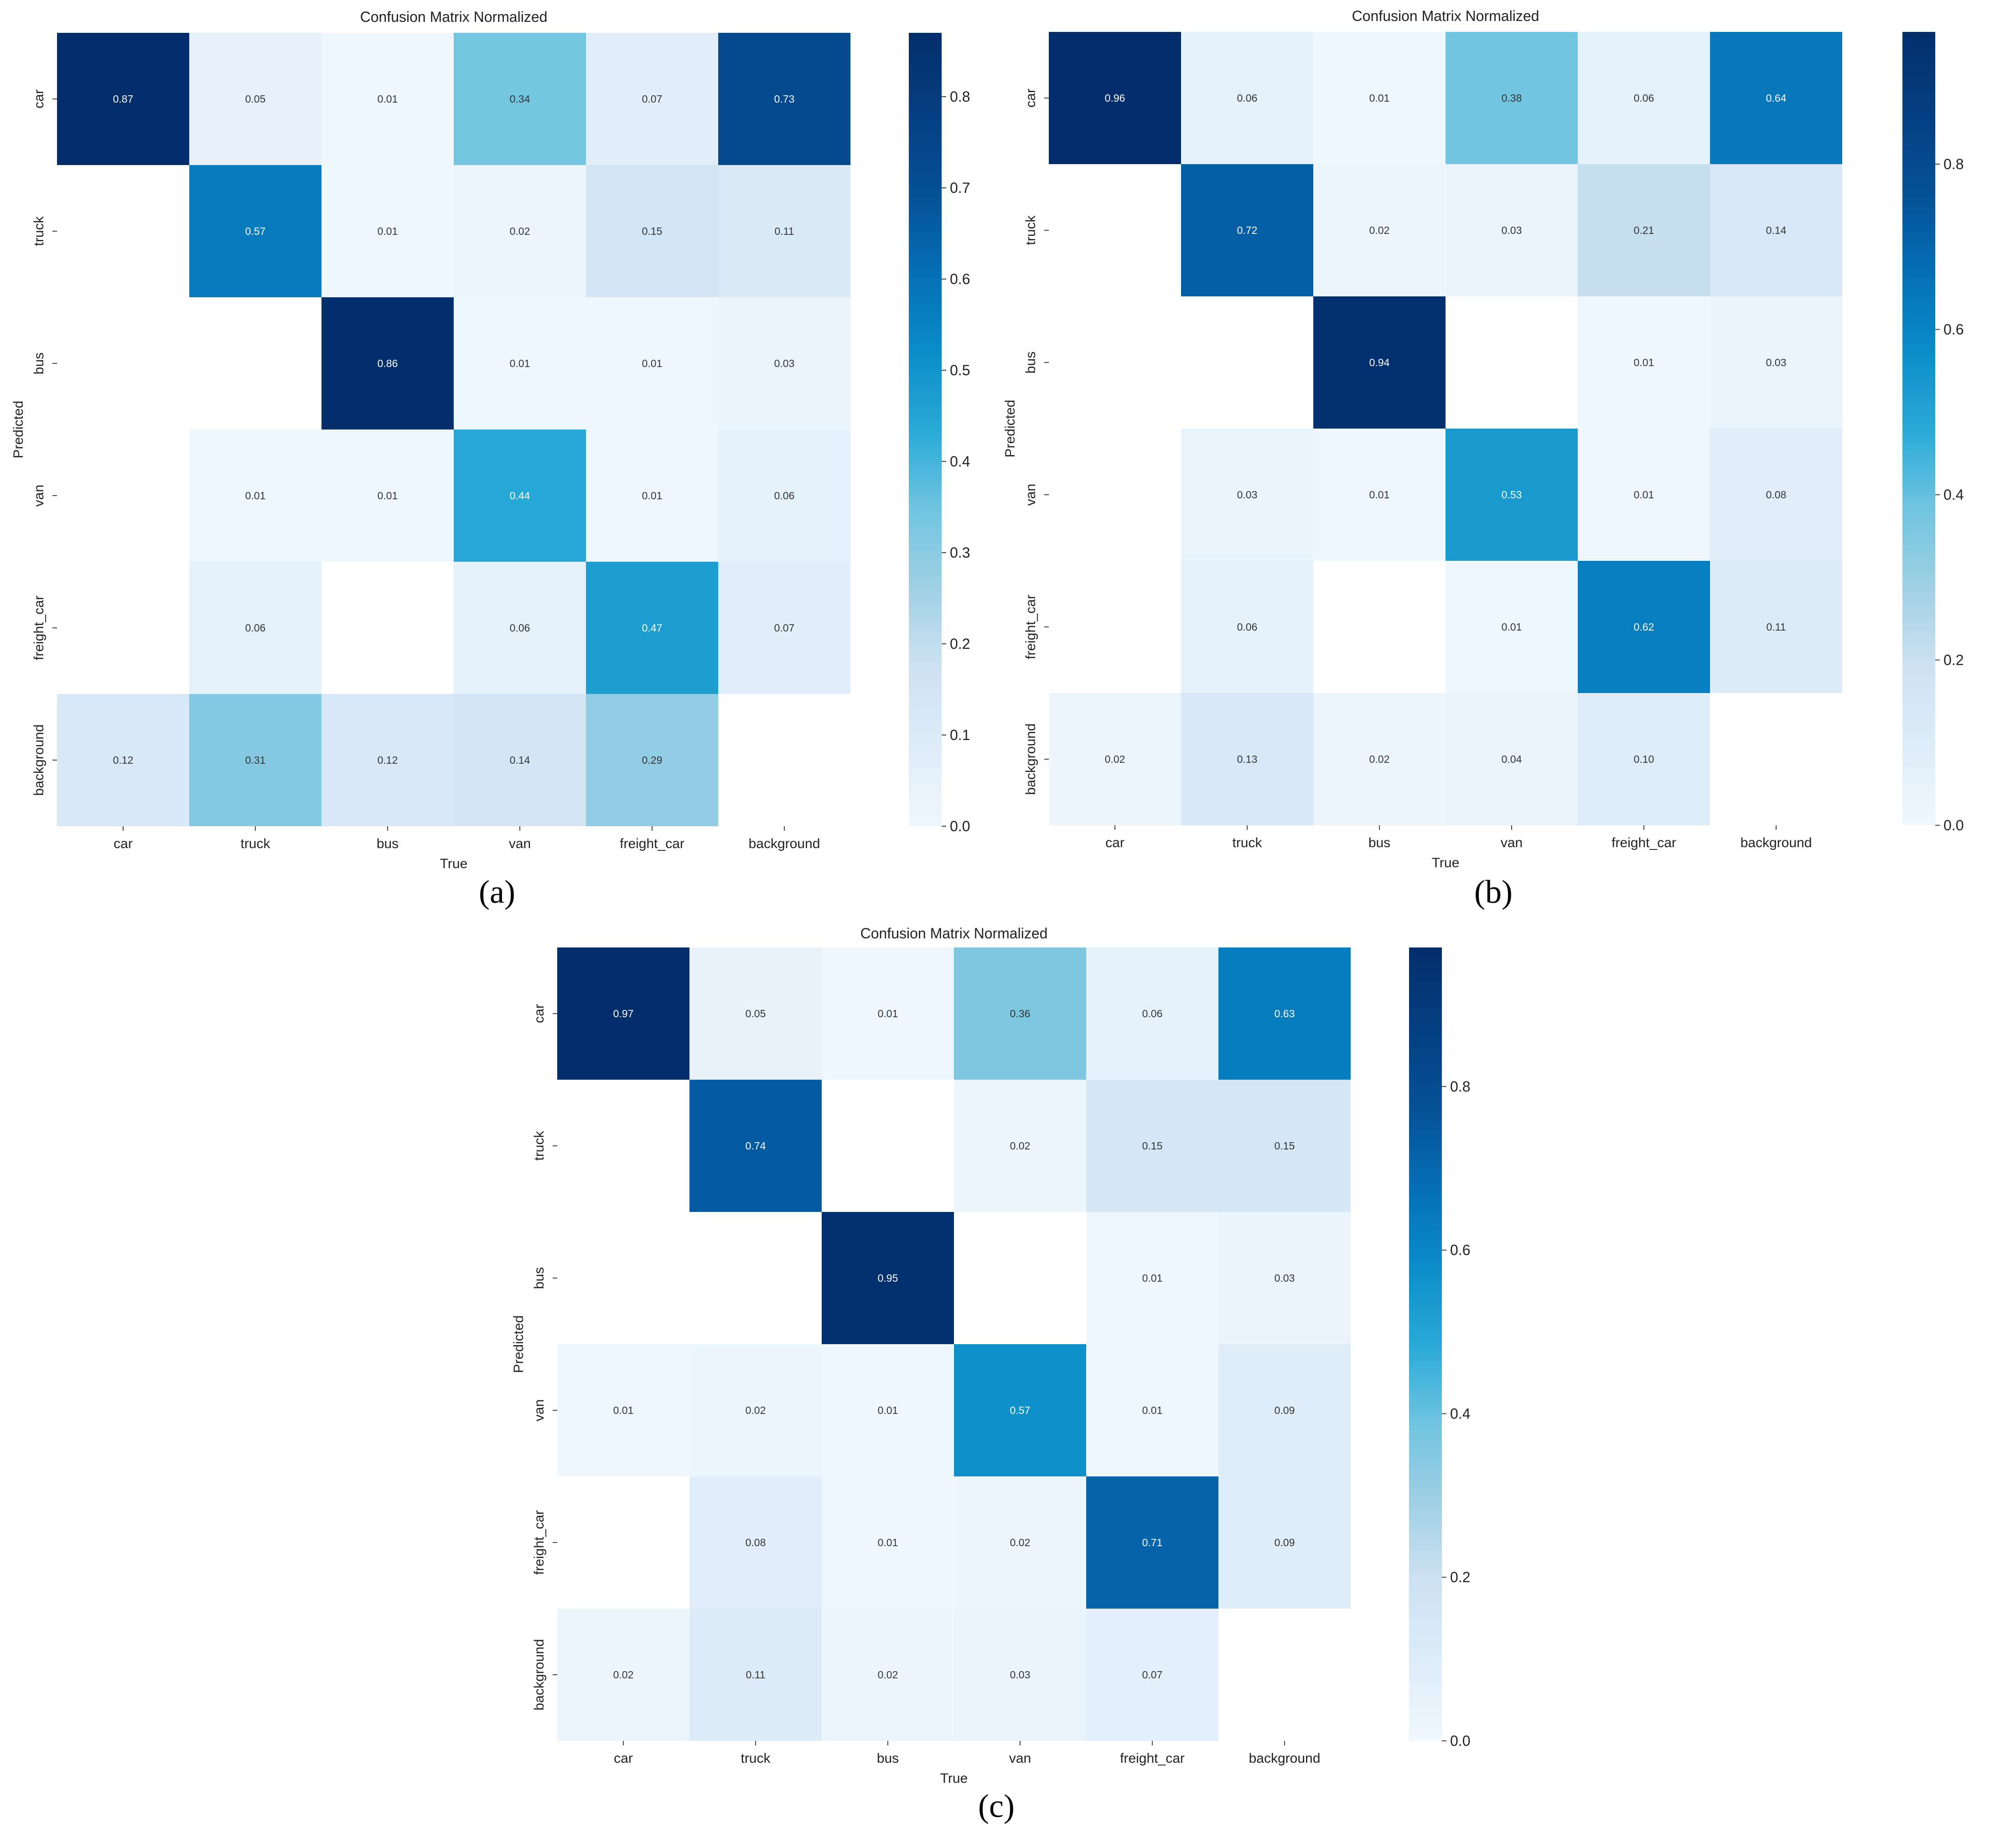 The height and width of the screenshot is (1848, 1995). I want to click on cell-value-label: 0.38, so click(1512, 98).